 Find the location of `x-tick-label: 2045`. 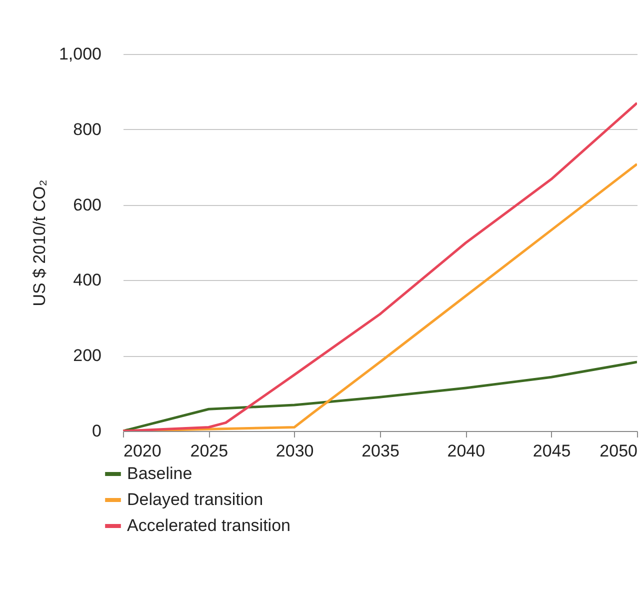

x-tick-label: 2045 is located at coordinates (551, 451).